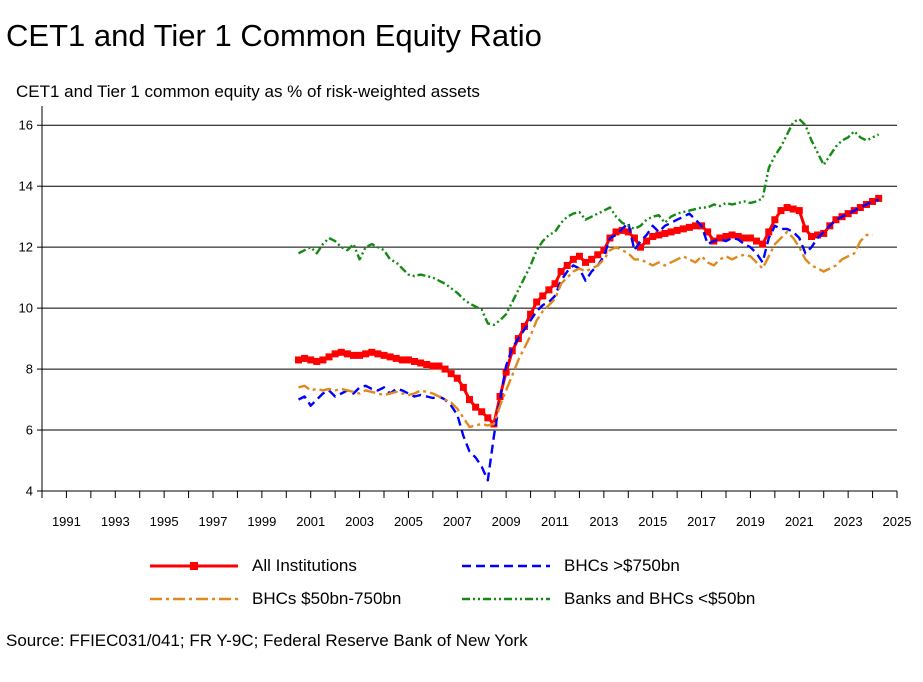 Image resolution: width=923 pixels, height=682 pixels. I want to click on legend-item-bhcs-50-750bn: BHCs $50bn-750bn, so click(274, 599).